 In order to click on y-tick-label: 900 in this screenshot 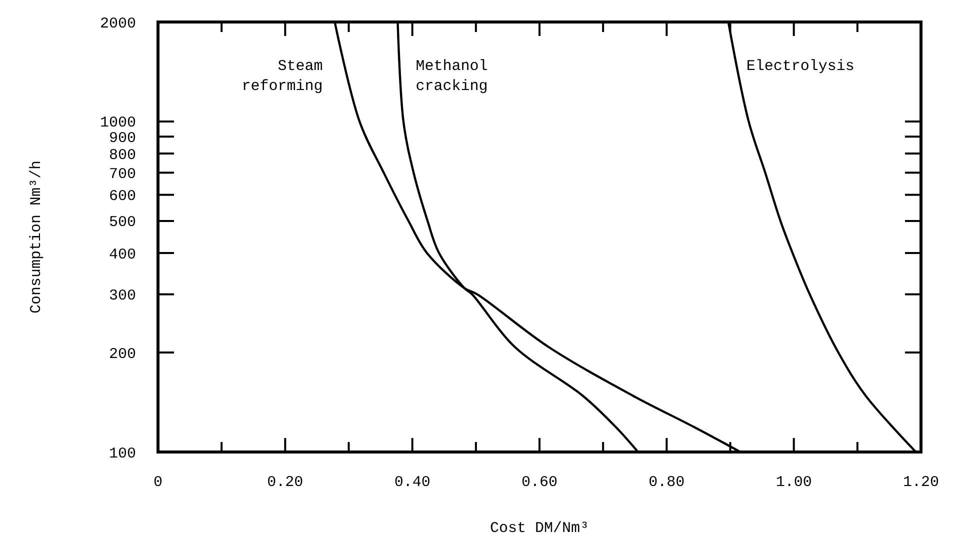, I will do `click(122, 138)`.